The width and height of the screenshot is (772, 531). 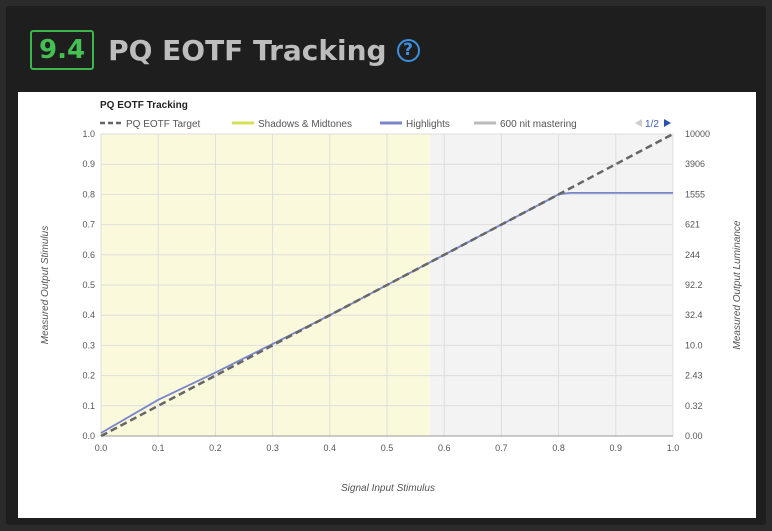 What do you see at coordinates (88, 436) in the screenshot?
I see `y-tick-label: 0.0` at bounding box center [88, 436].